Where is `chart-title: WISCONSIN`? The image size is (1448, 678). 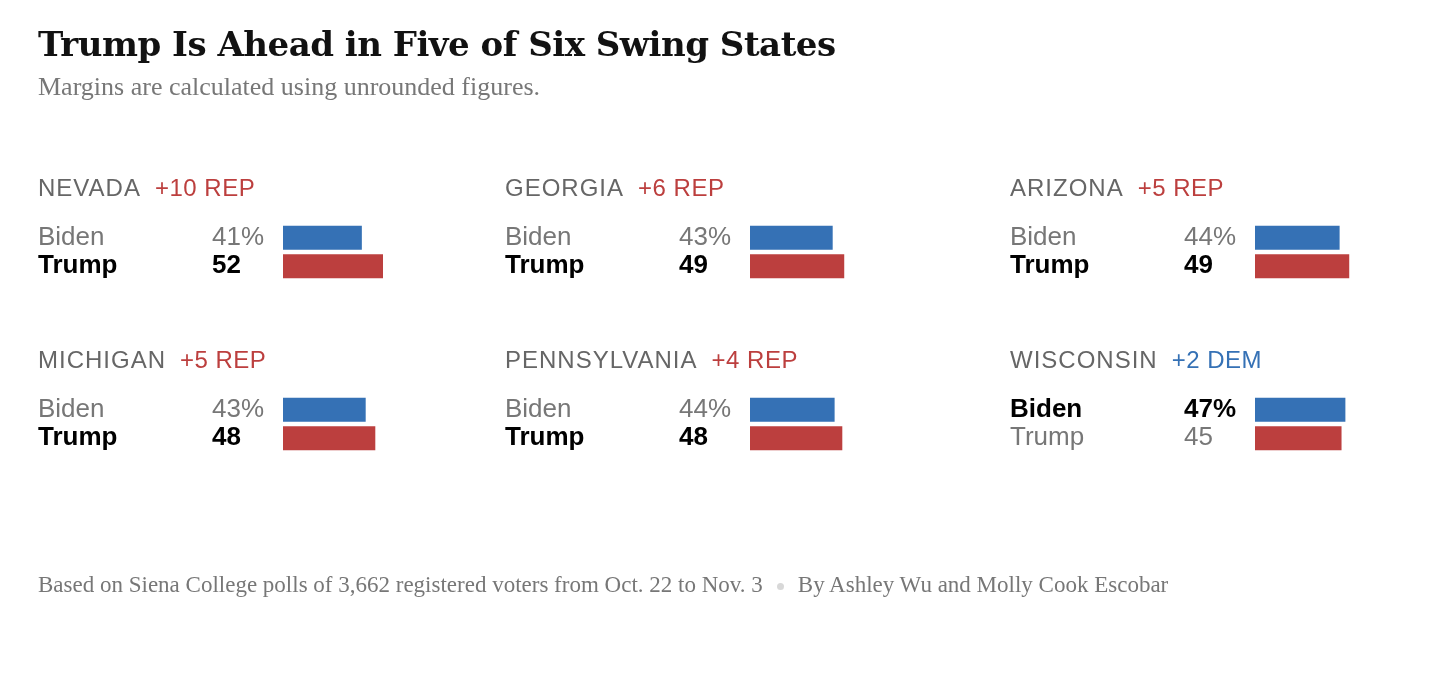
chart-title: WISCONSIN is located at coordinates (1084, 359).